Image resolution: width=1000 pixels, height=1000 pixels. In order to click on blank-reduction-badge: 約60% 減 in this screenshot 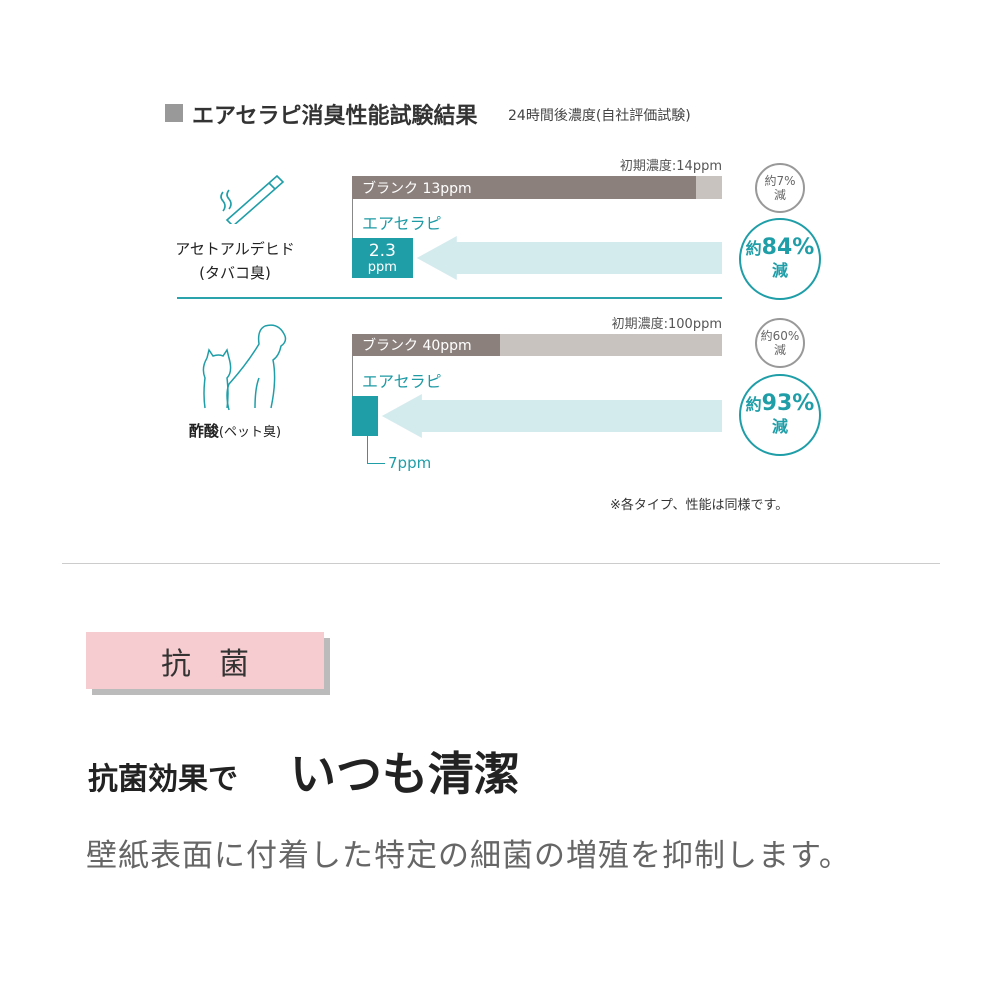, I will do `click(780, 343)`.